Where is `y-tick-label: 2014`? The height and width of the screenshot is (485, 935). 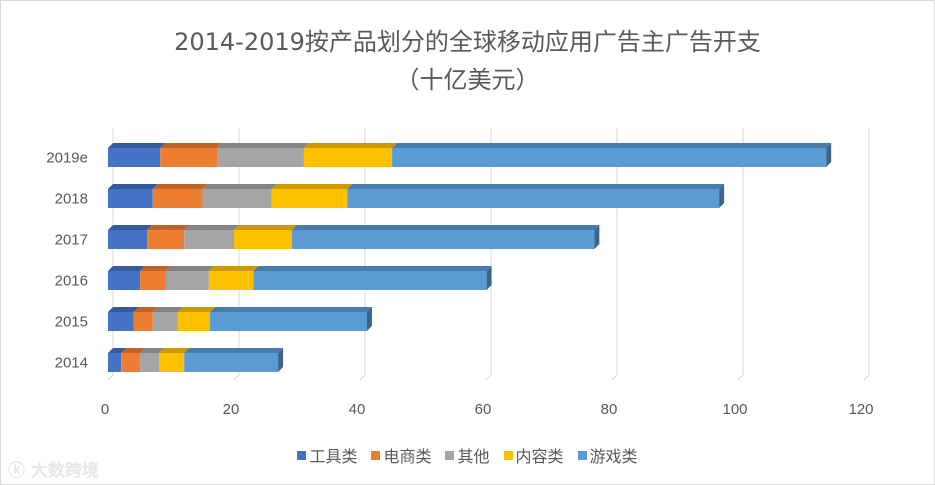
y-tick-label: 2014 is located at coordinates (71, 363).